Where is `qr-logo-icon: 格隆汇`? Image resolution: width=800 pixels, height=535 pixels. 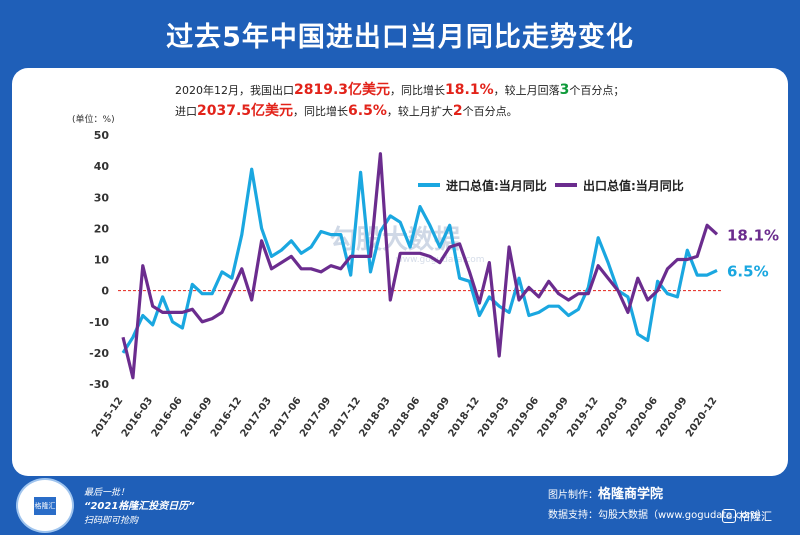
qr-logo-icon: 格隆汇 is located at coordinates (45, 505).